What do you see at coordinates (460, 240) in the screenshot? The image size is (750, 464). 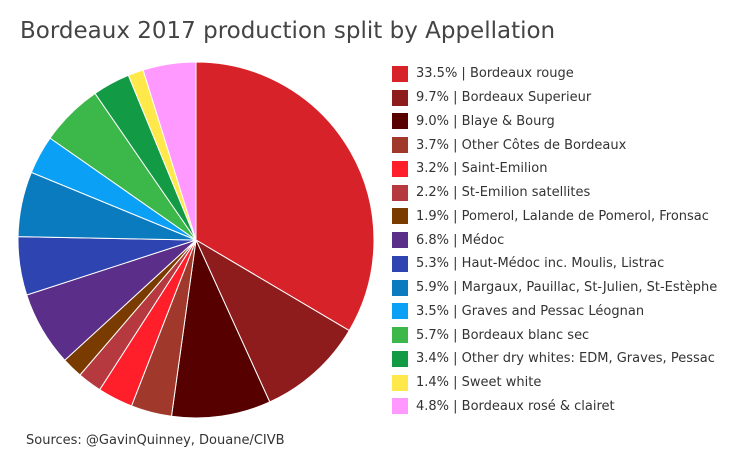 I see `legend-label: 6.8% | Médoc` at bounding box center [460, 240].